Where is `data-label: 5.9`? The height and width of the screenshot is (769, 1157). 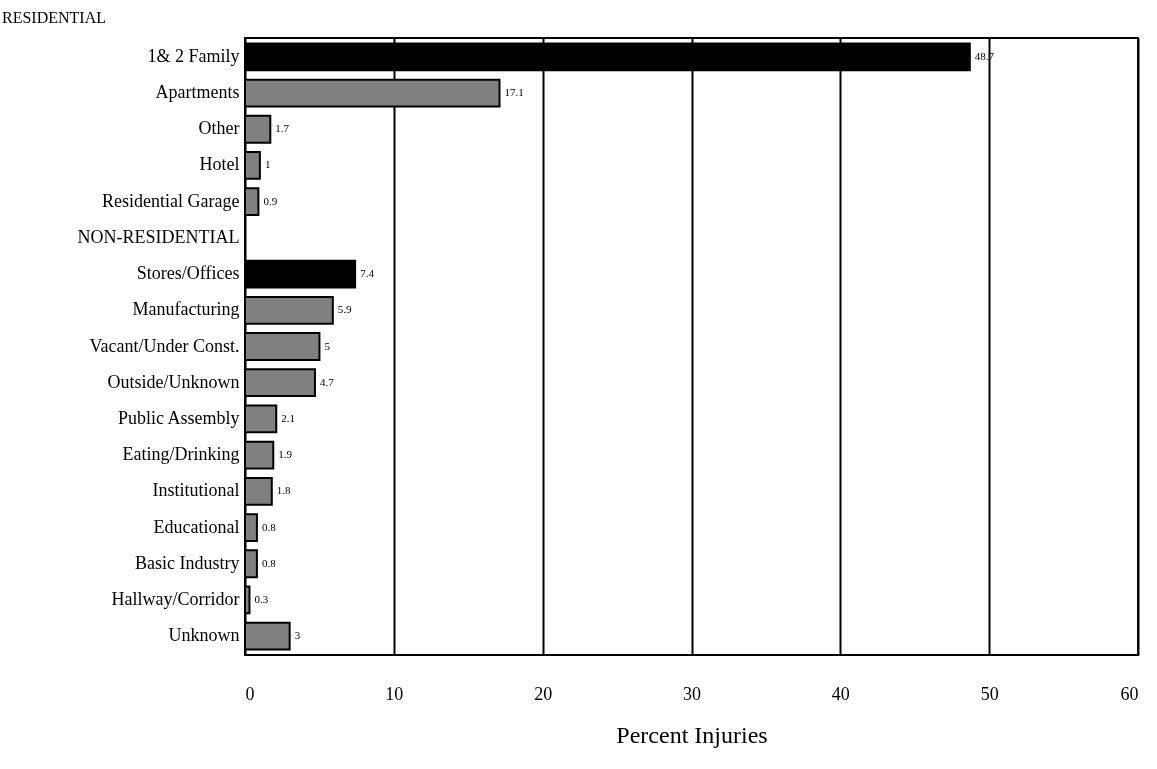 data-label: 5.9 is located at coordinates (345, 309).